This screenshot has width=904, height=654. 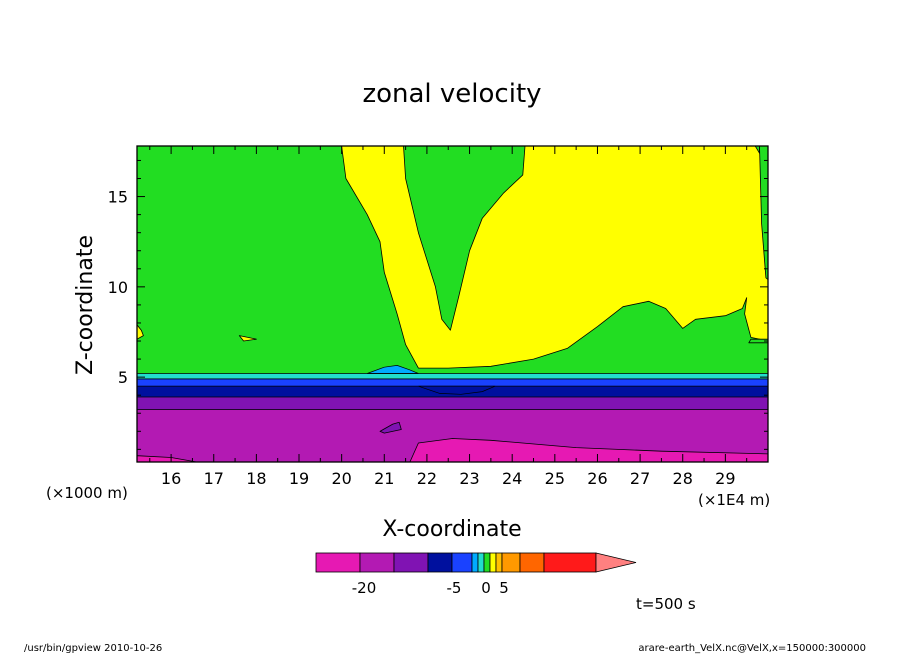 I want to click on time-label: t=500 s, so click(x=666, y=604).